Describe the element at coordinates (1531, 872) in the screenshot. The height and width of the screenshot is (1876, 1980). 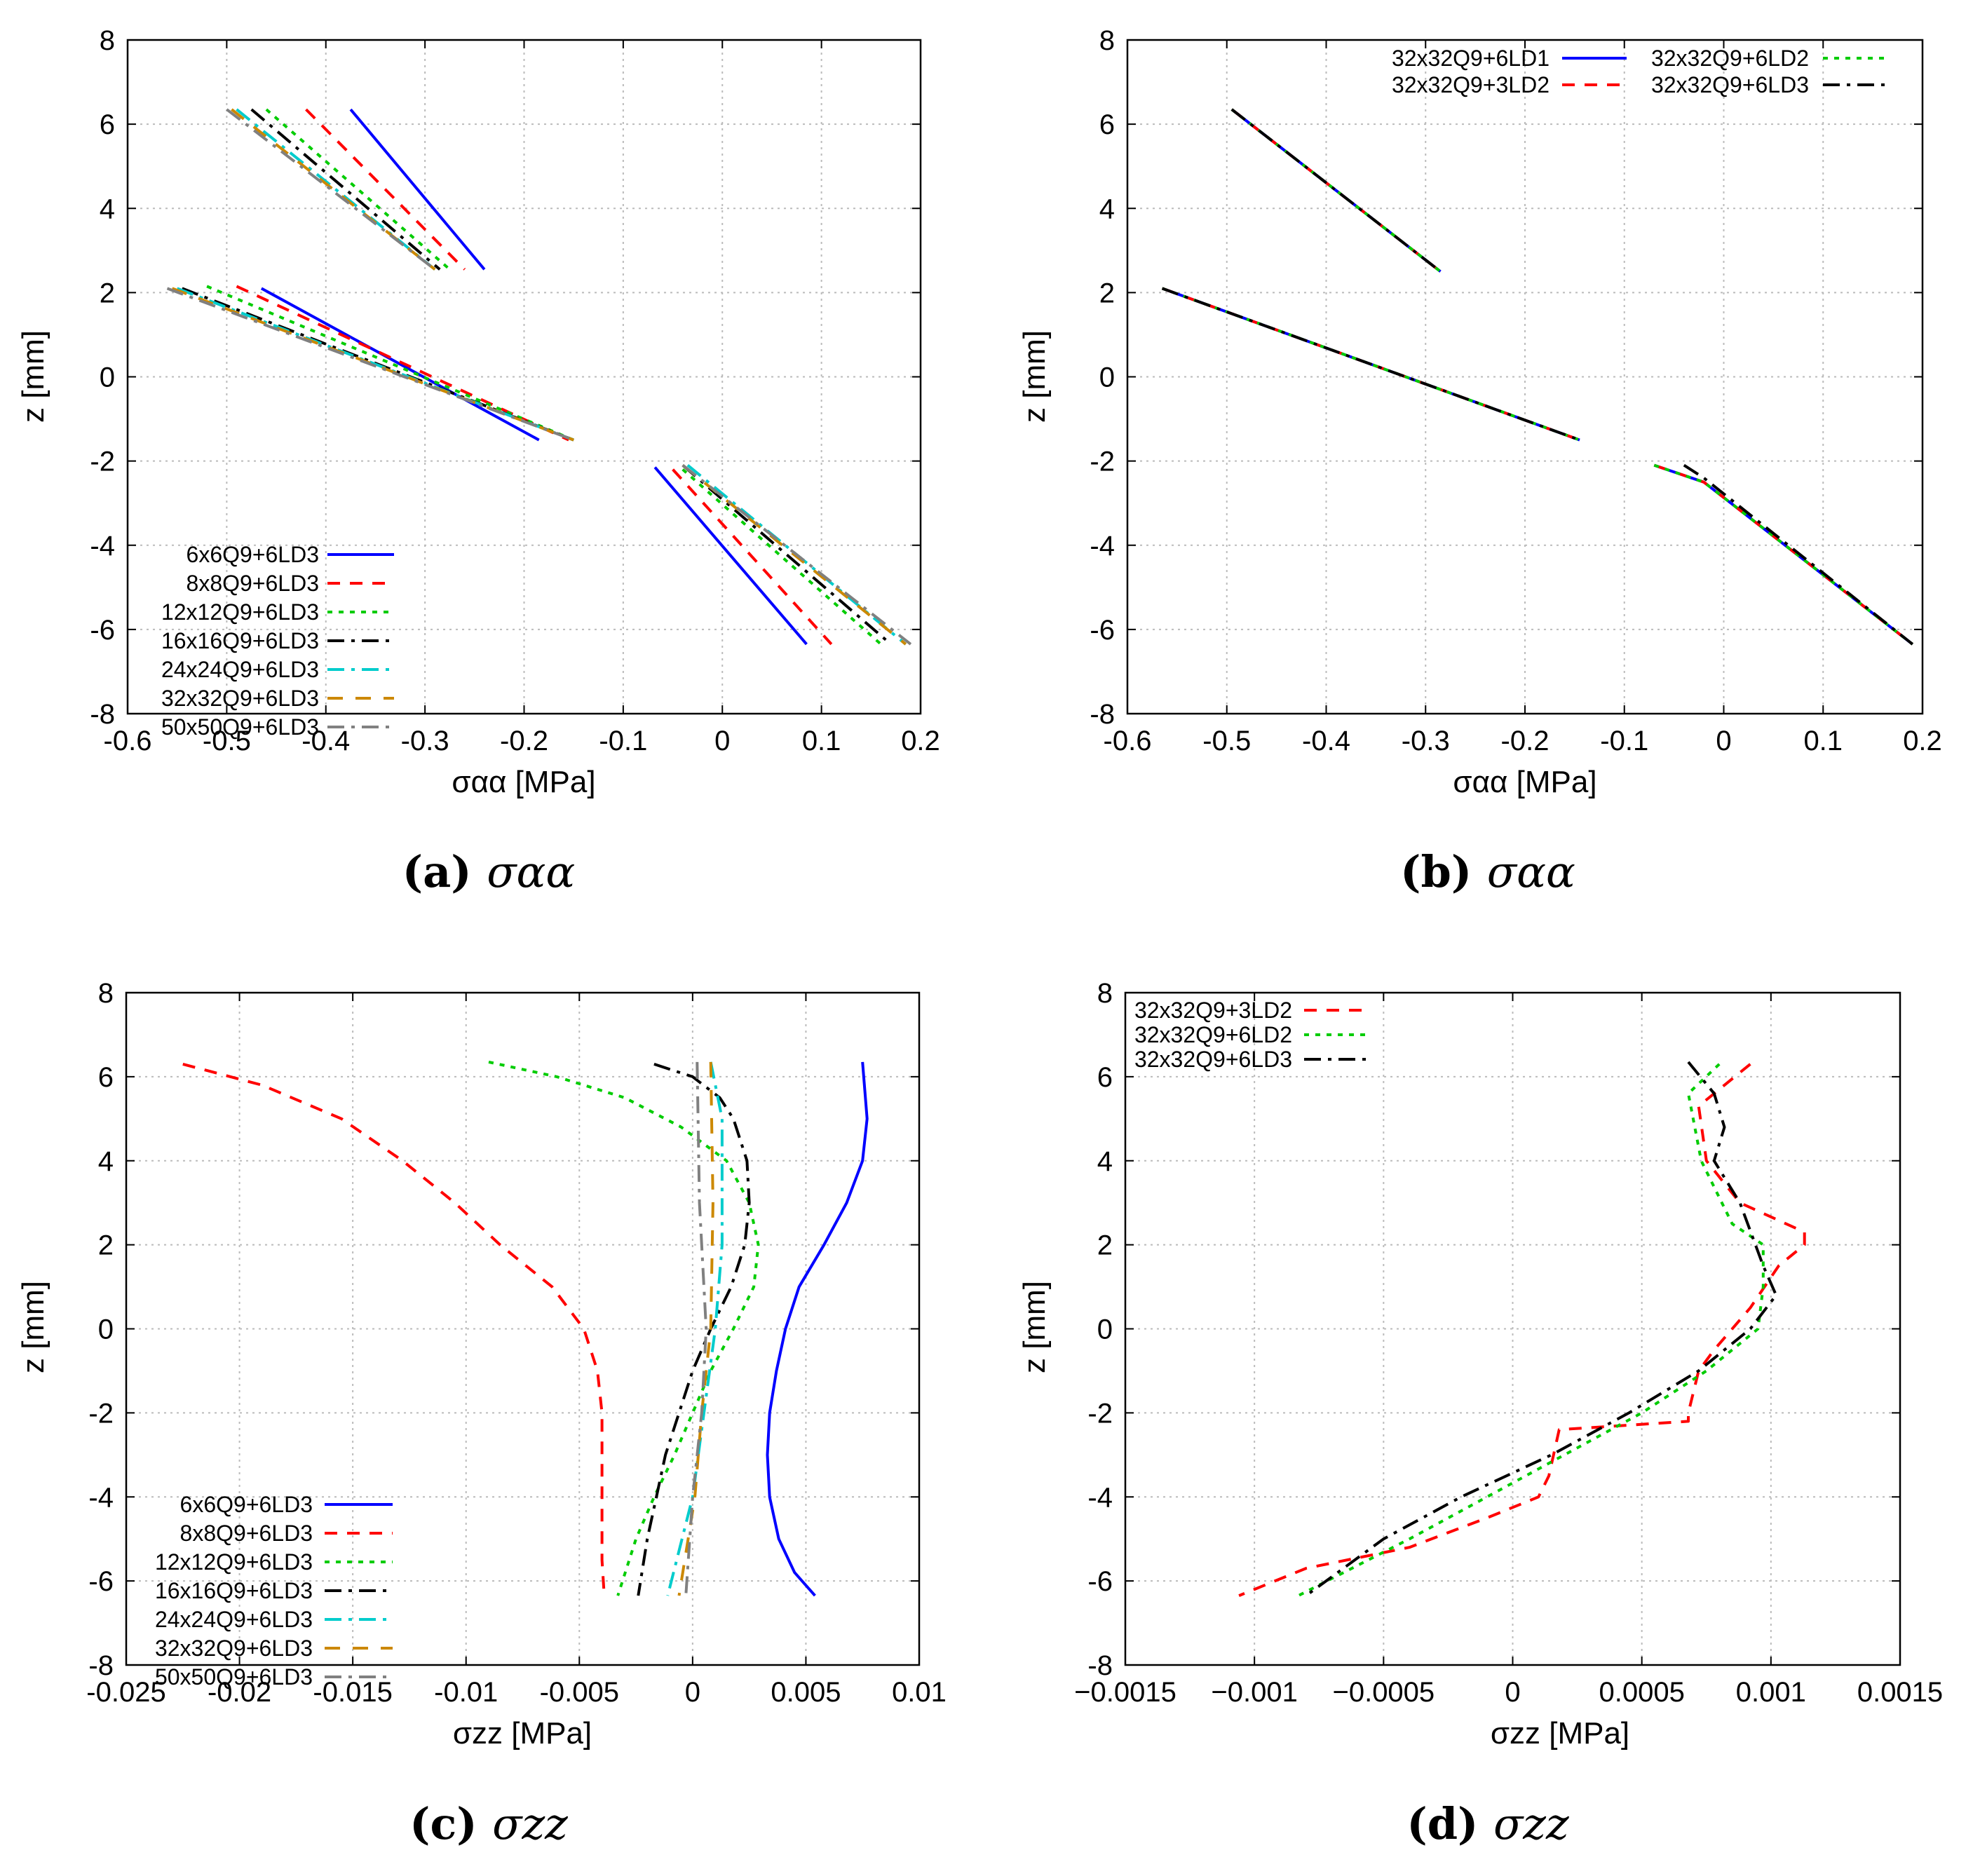
I see `caption-symbol: σαα` at that location.